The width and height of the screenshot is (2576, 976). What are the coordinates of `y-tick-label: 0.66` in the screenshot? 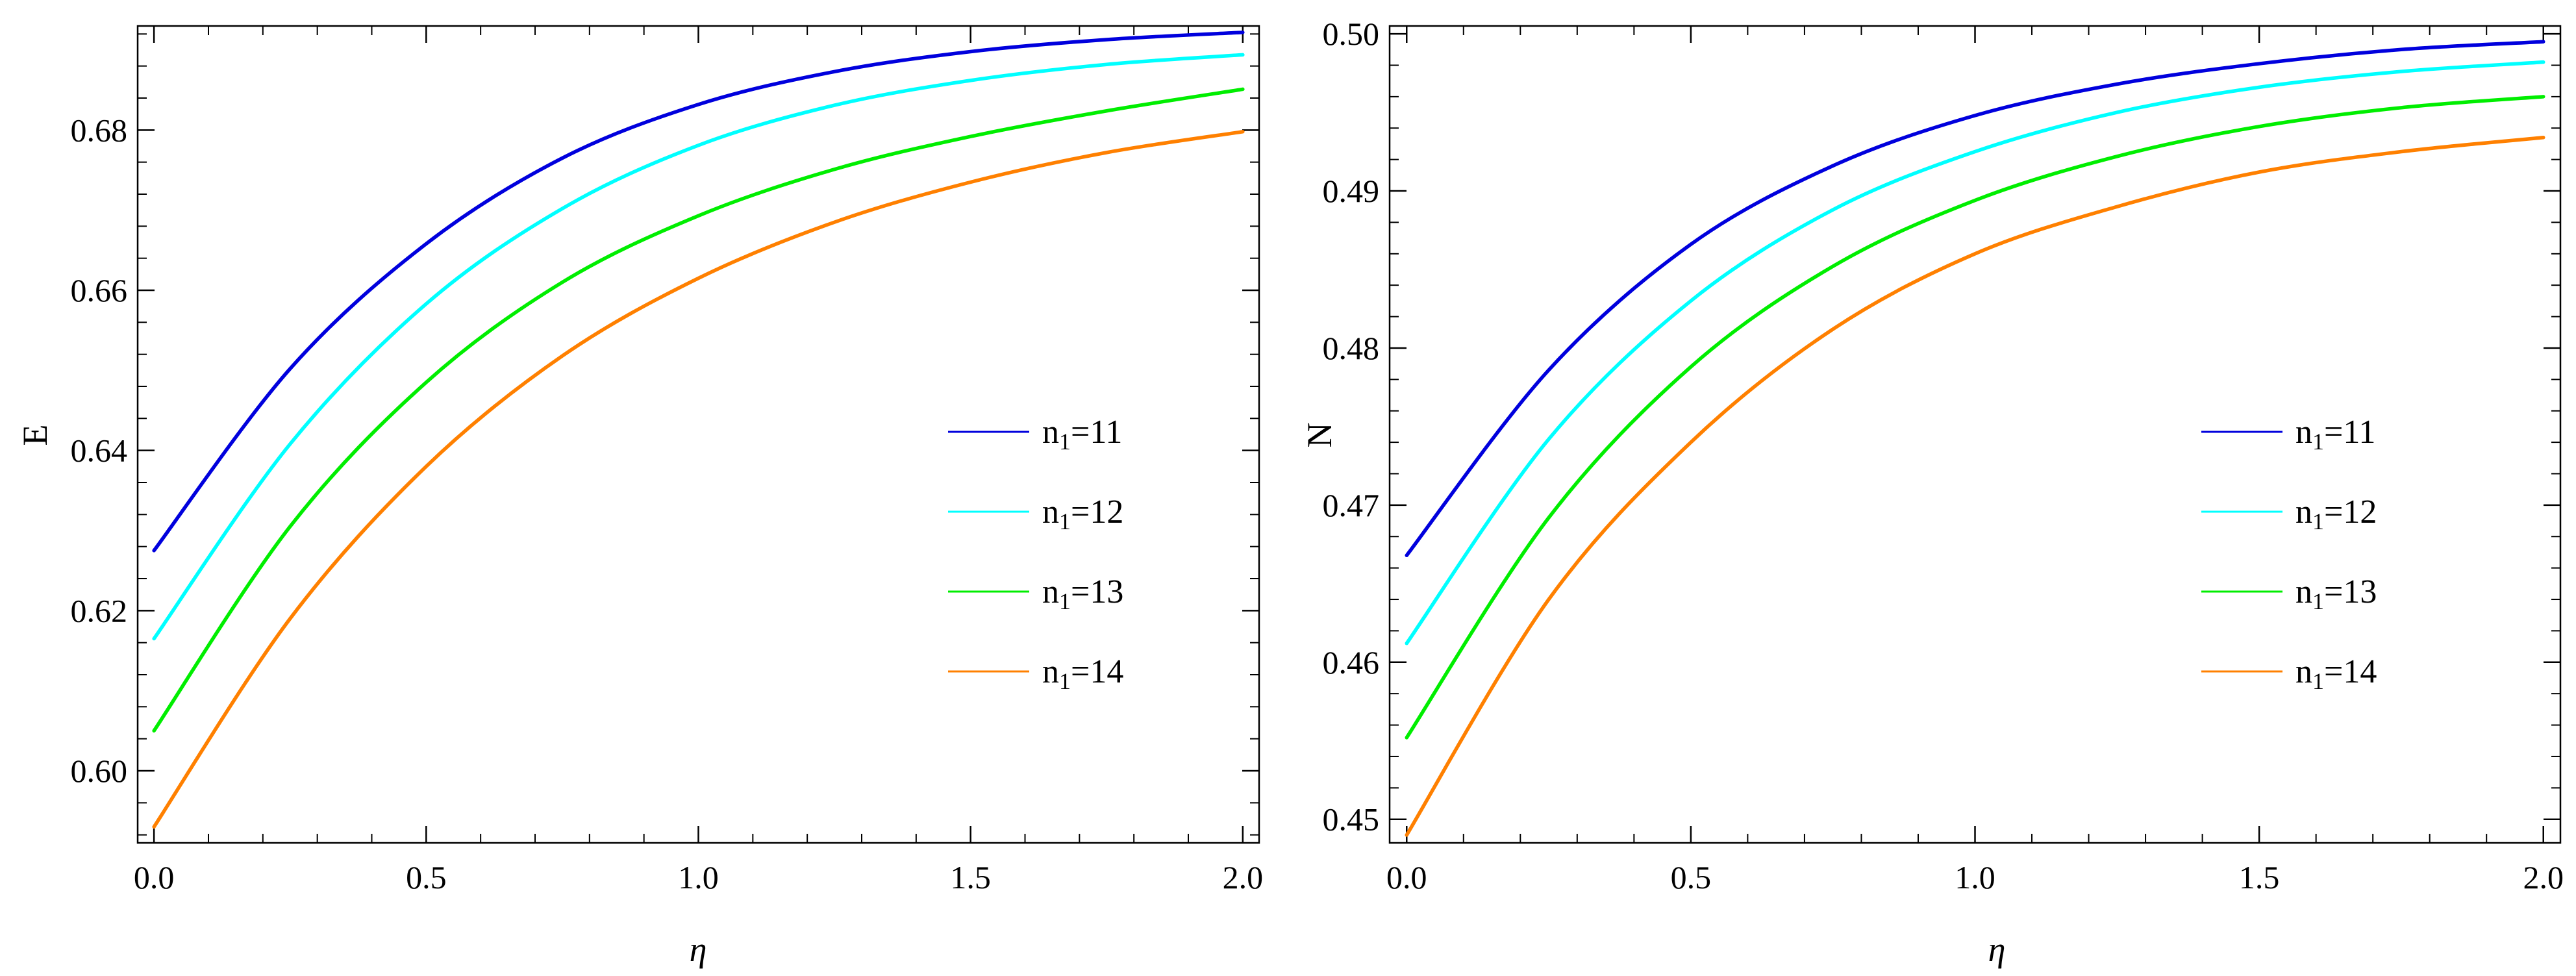 It's located at (99, 290).